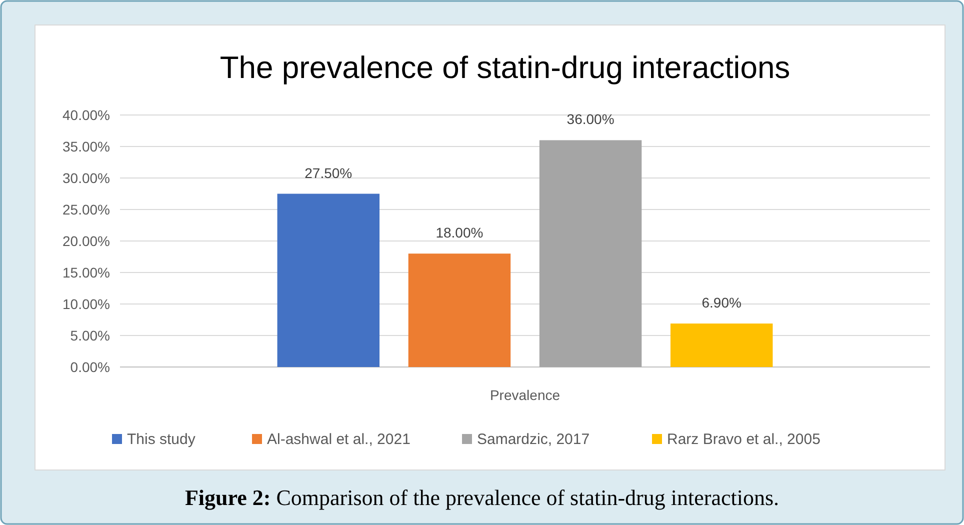  I want to click on y-tick-label: 25.00%, so click(86, 210).